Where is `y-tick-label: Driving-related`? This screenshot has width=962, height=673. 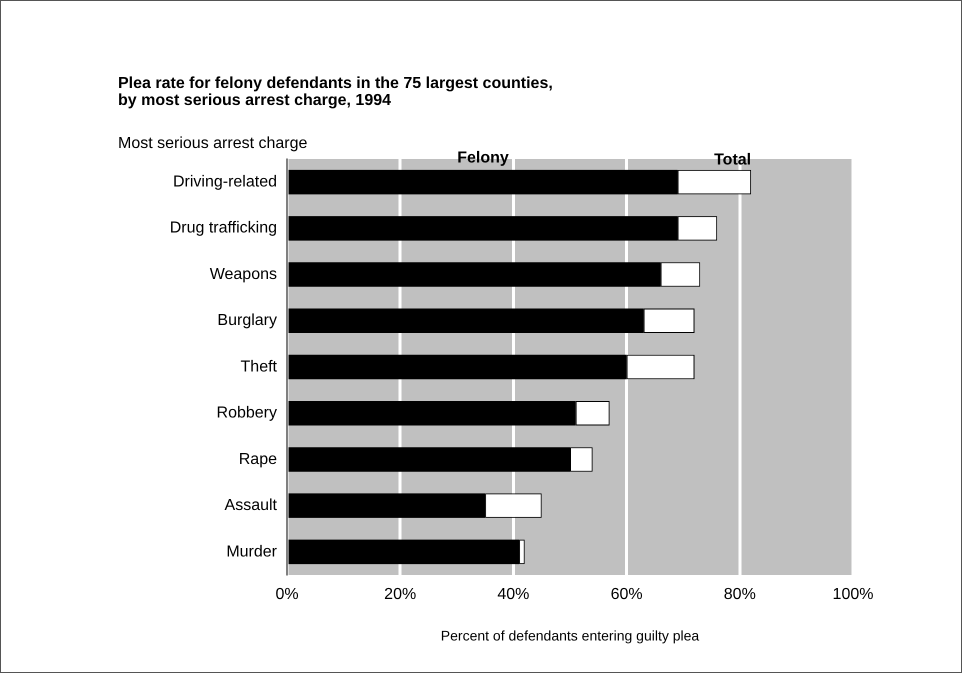 y-tick-label: Driving-related is located at coordinates (224, 182).